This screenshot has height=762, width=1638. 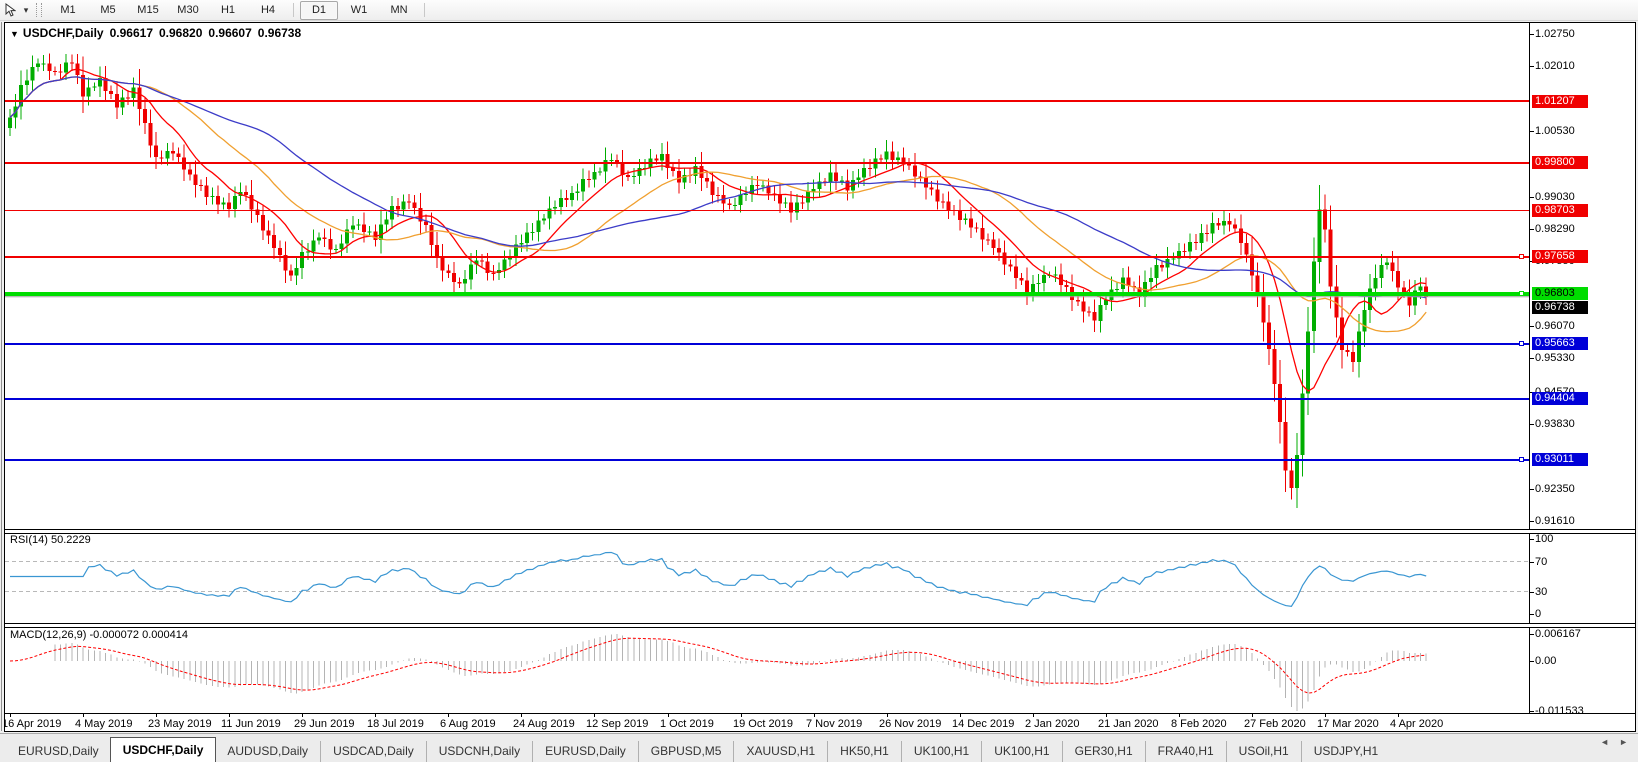 I want to click on chart-tab-hk50-h1: HK50,H1, so click(x=864, y=751).